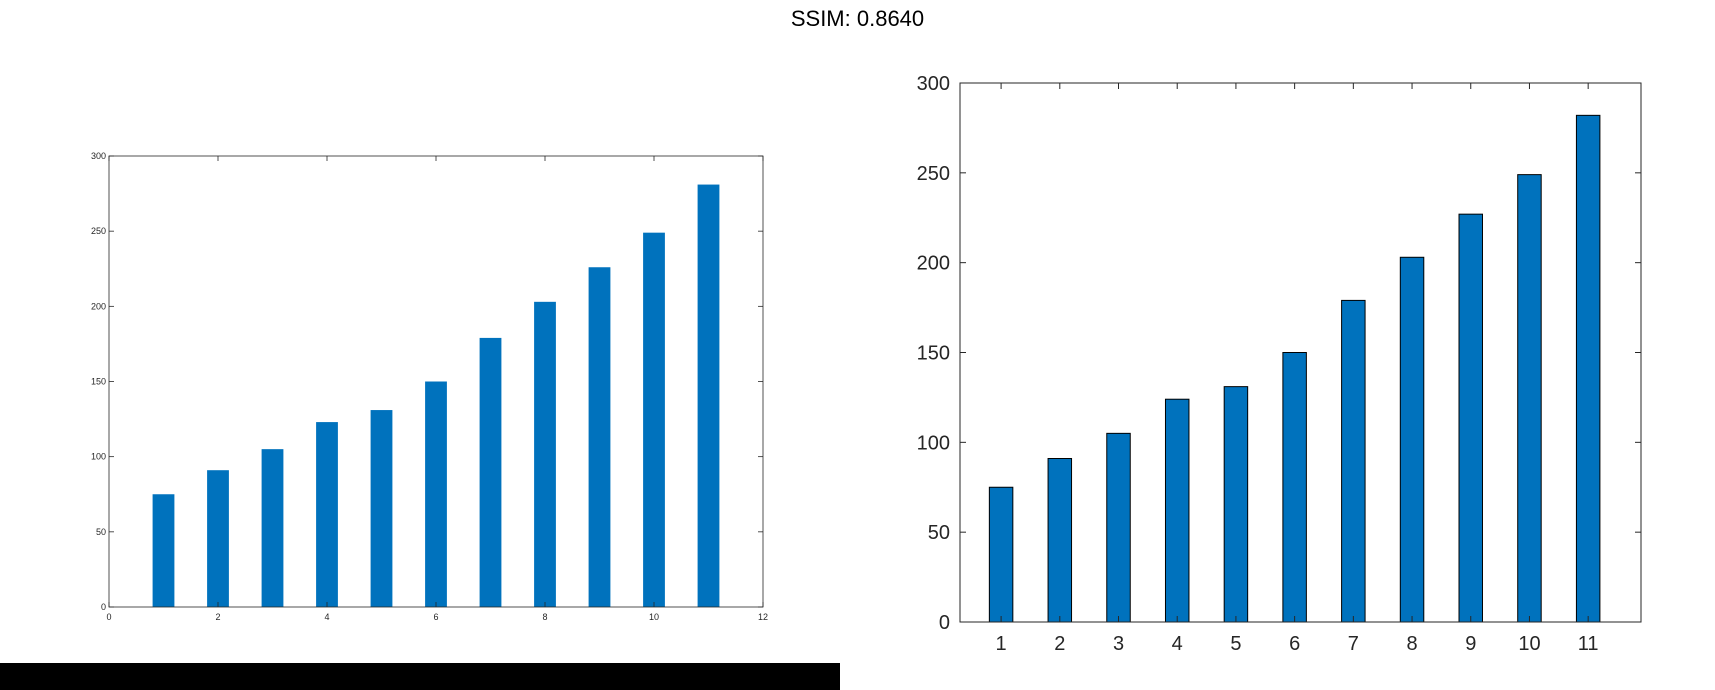 This screenshot has width=1715, height=690. I want to click on x-tick-label: 1, so click(1001, 644).